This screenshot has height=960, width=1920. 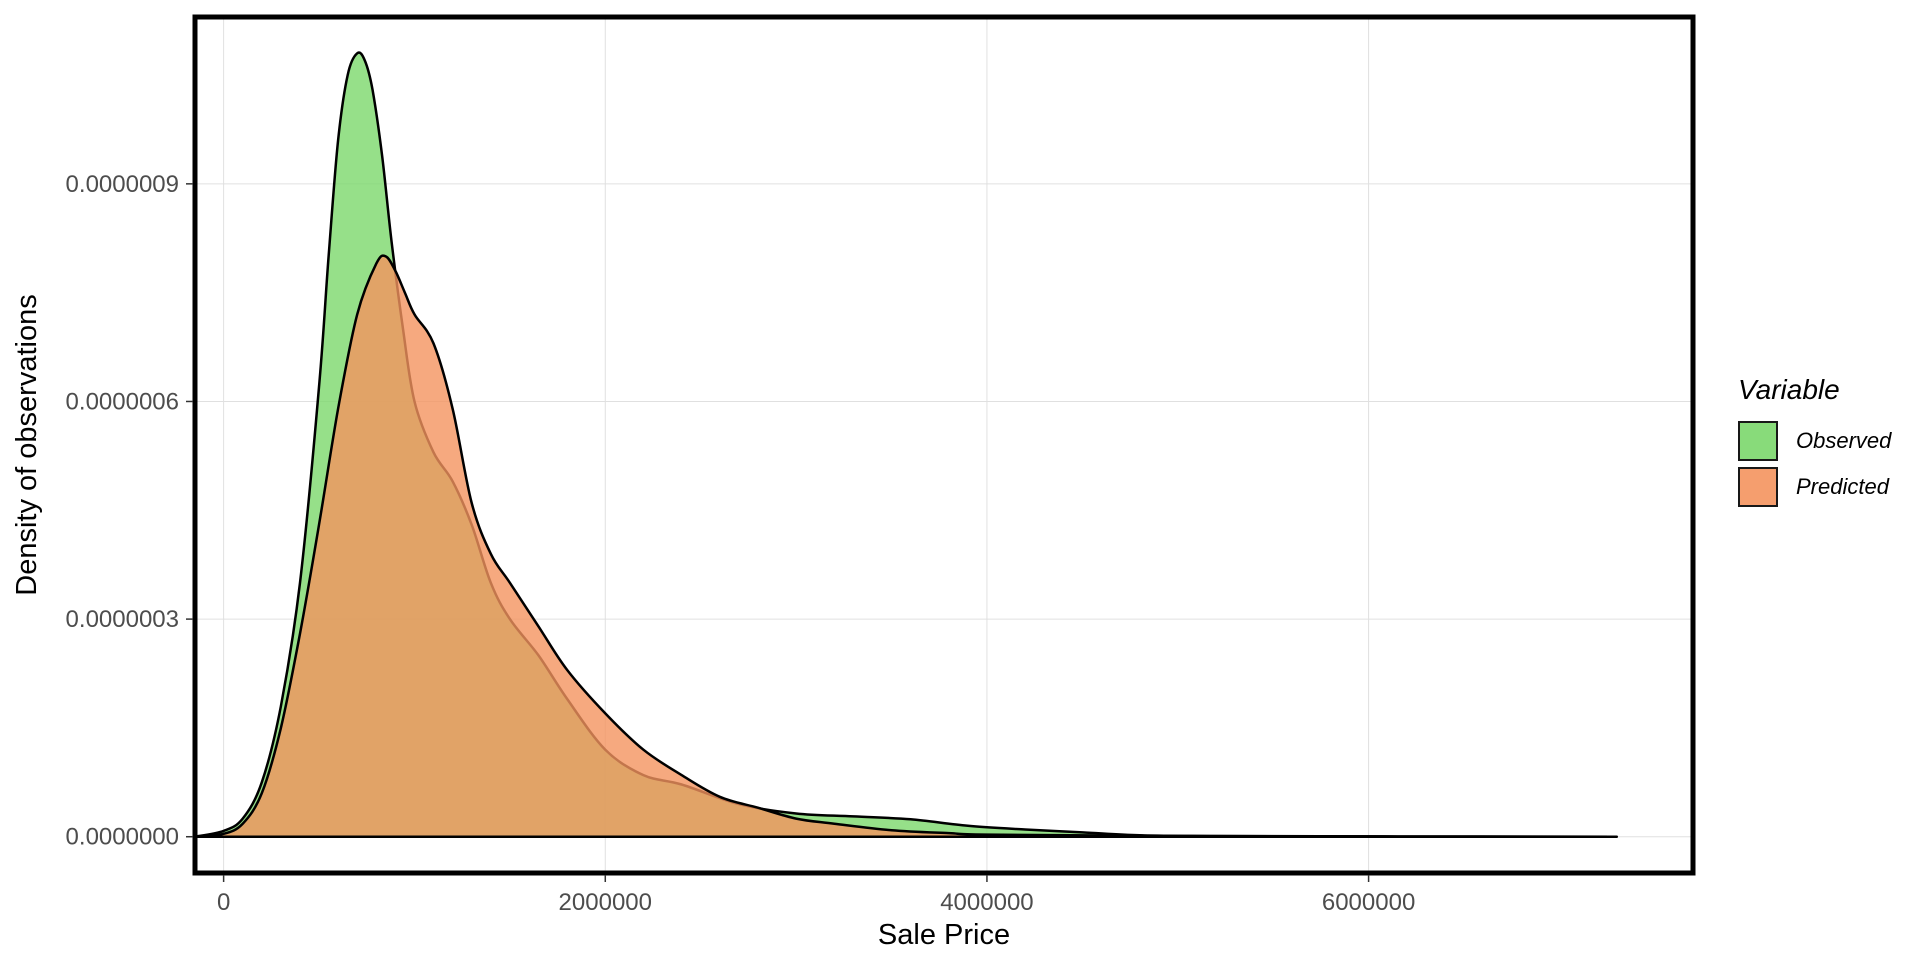 I want to click on legend-title: Variable, so click(x=1789, y=389).